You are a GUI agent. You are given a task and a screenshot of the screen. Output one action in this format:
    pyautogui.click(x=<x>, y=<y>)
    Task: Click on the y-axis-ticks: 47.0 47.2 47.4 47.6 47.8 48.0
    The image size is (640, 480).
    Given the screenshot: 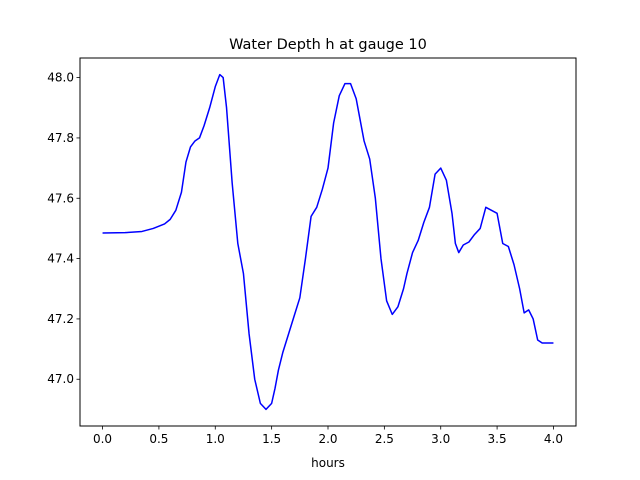 What is the action you would take?
    pyautogui.click(x=63, y=228)
    